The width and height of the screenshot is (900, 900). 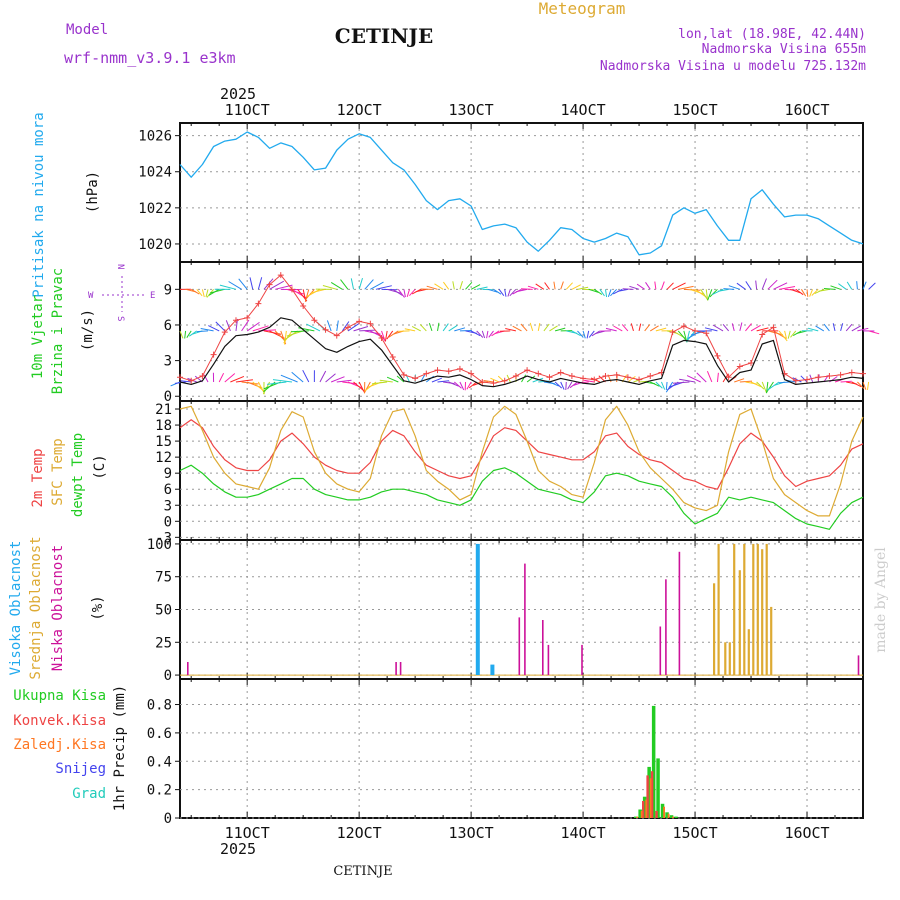 What do you see at coordinates (583, 110) in the screenshot?
I see `top-tick-label: 14OCT` at bounding box center [583, 110].